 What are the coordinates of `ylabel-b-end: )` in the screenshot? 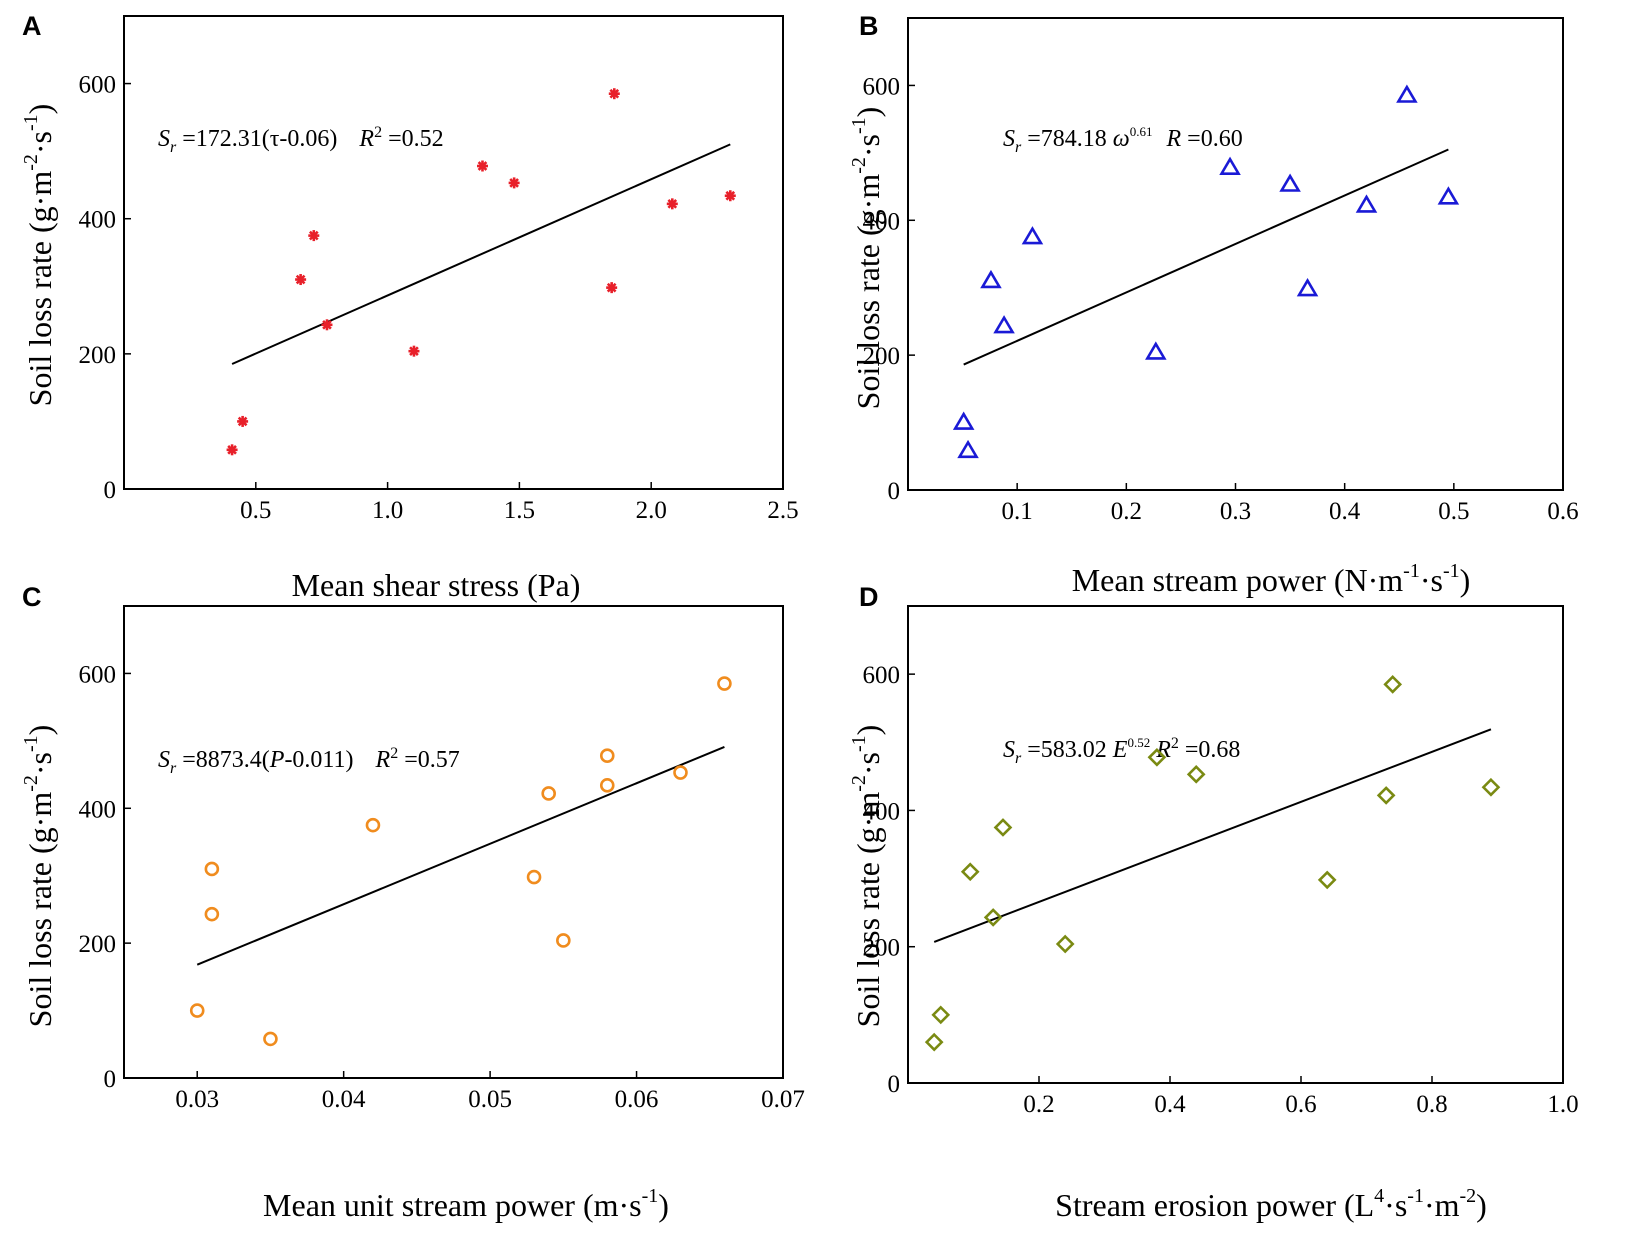 It's located at (868, 112).